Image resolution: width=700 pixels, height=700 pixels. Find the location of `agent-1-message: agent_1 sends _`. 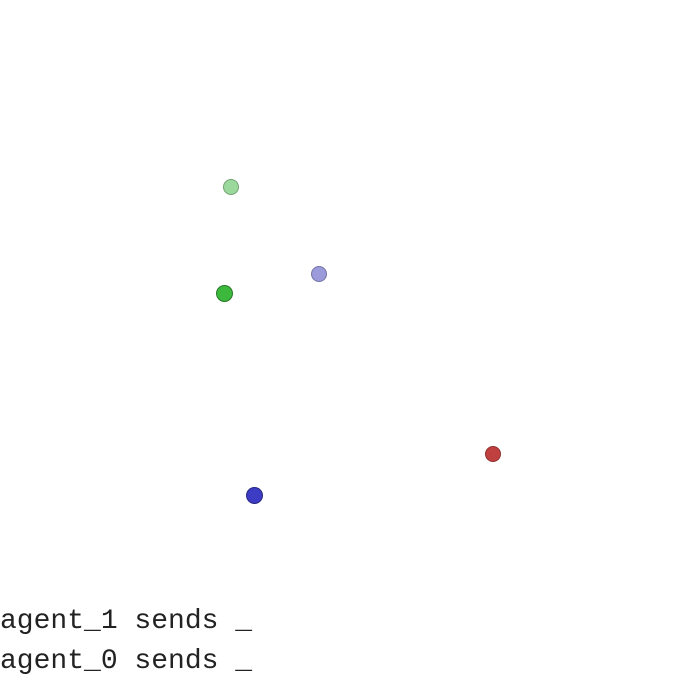

agent-1-message: agent_1 sends _ is located at coordinates (126, 621).